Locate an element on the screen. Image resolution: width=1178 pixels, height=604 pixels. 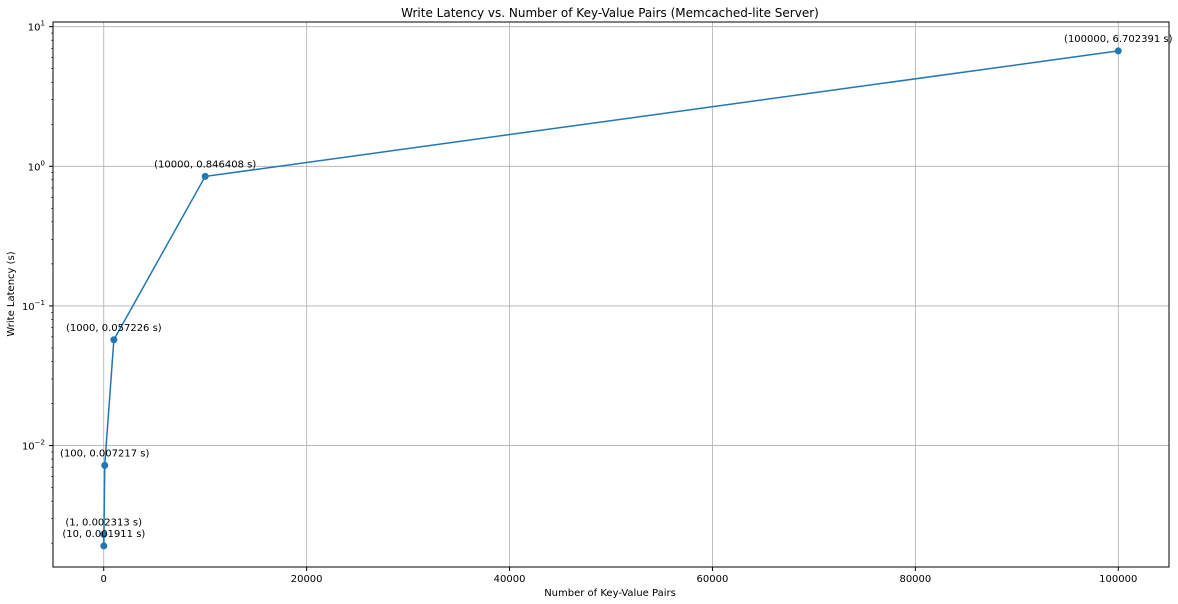
x-axis-ticks: 0 20000 40000 60000 80000 100000 is located at coordinates (619, 576).